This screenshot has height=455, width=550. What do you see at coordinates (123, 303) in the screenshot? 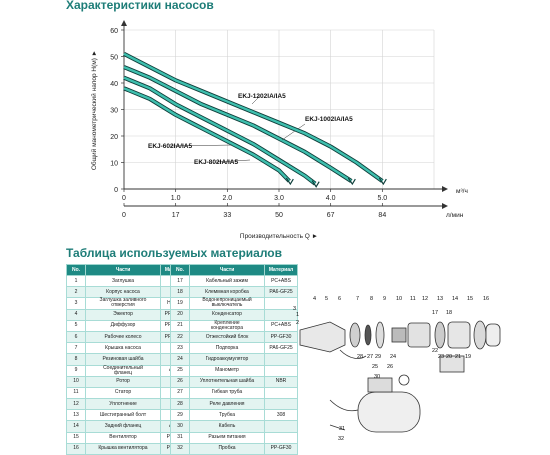
I see `cell-part: Заглушка заливного отверстия` at bounding box center [123, 303].